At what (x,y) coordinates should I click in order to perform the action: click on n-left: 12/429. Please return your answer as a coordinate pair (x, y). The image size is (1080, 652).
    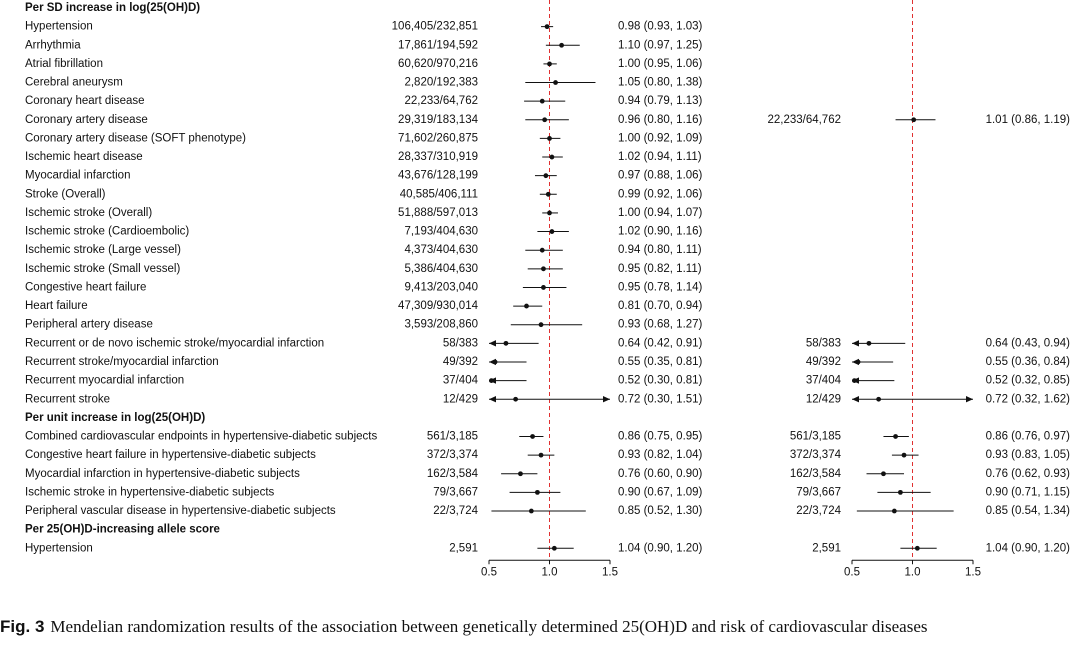
    Looking at the image, I should click on (460, 399).